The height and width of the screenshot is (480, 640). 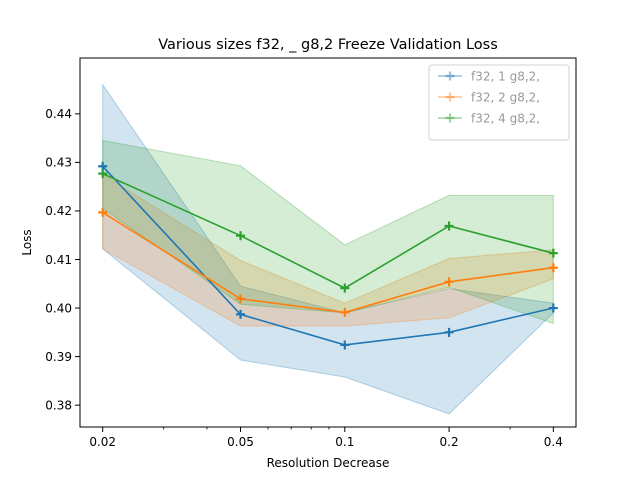 I want to click on legend: f32, 1 g8,2, f32, 2 g8,2, f32, 4 g8,2,, so click(x=499, y=102).